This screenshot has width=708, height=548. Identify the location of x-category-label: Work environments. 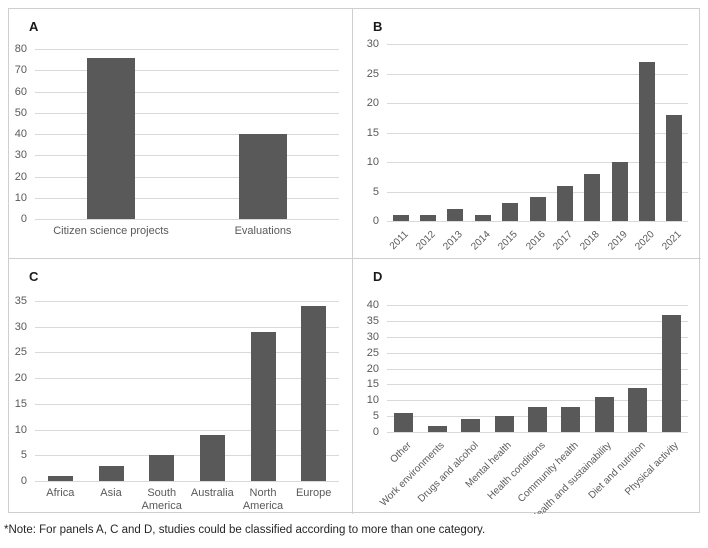
(412, 474).